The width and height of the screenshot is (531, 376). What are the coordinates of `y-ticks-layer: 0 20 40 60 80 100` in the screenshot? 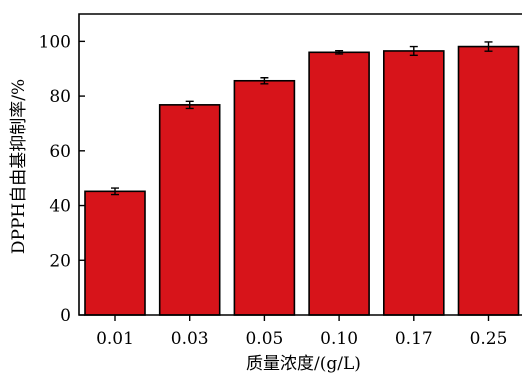 It's located at (62, 179).